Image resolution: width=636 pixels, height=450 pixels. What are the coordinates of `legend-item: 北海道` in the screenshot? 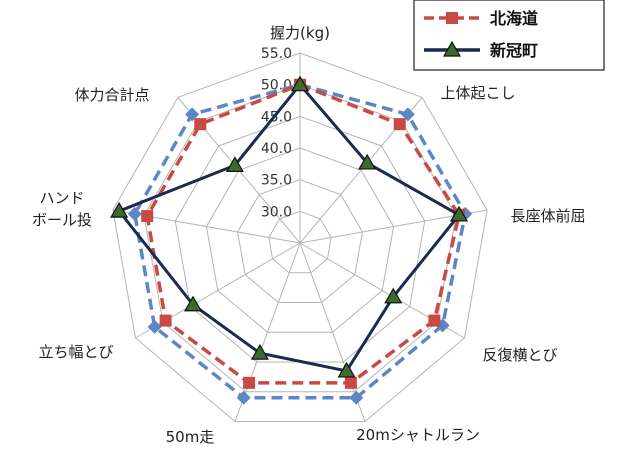 It's located at (481, 18).